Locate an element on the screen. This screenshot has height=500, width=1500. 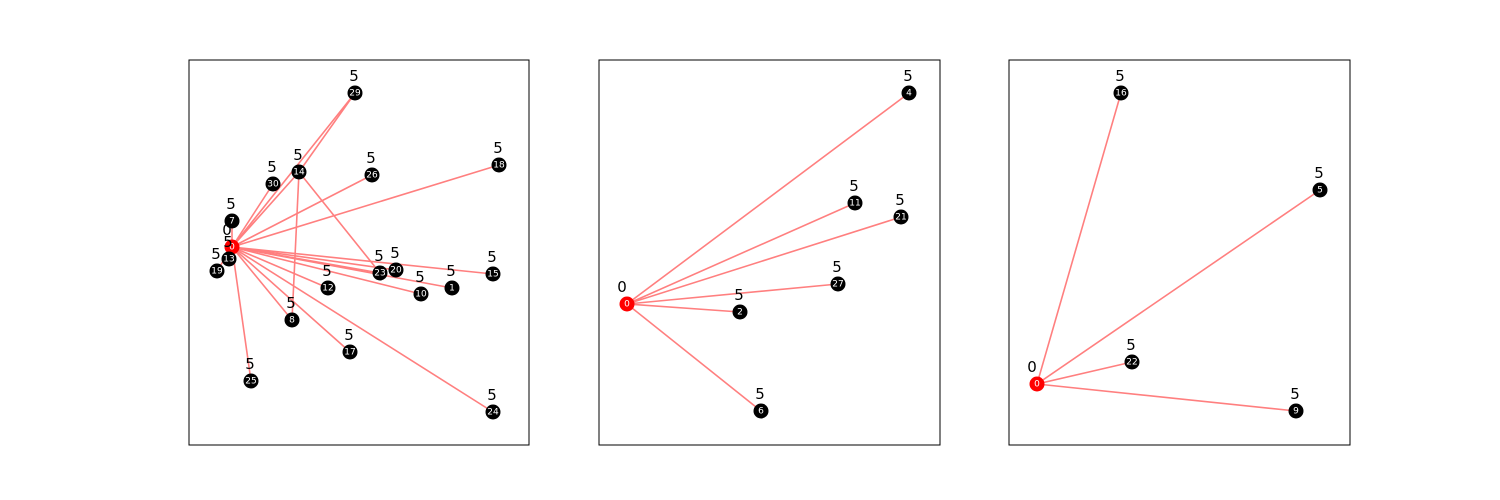
node-id-label: 8 is located at coordinates (292, 321).